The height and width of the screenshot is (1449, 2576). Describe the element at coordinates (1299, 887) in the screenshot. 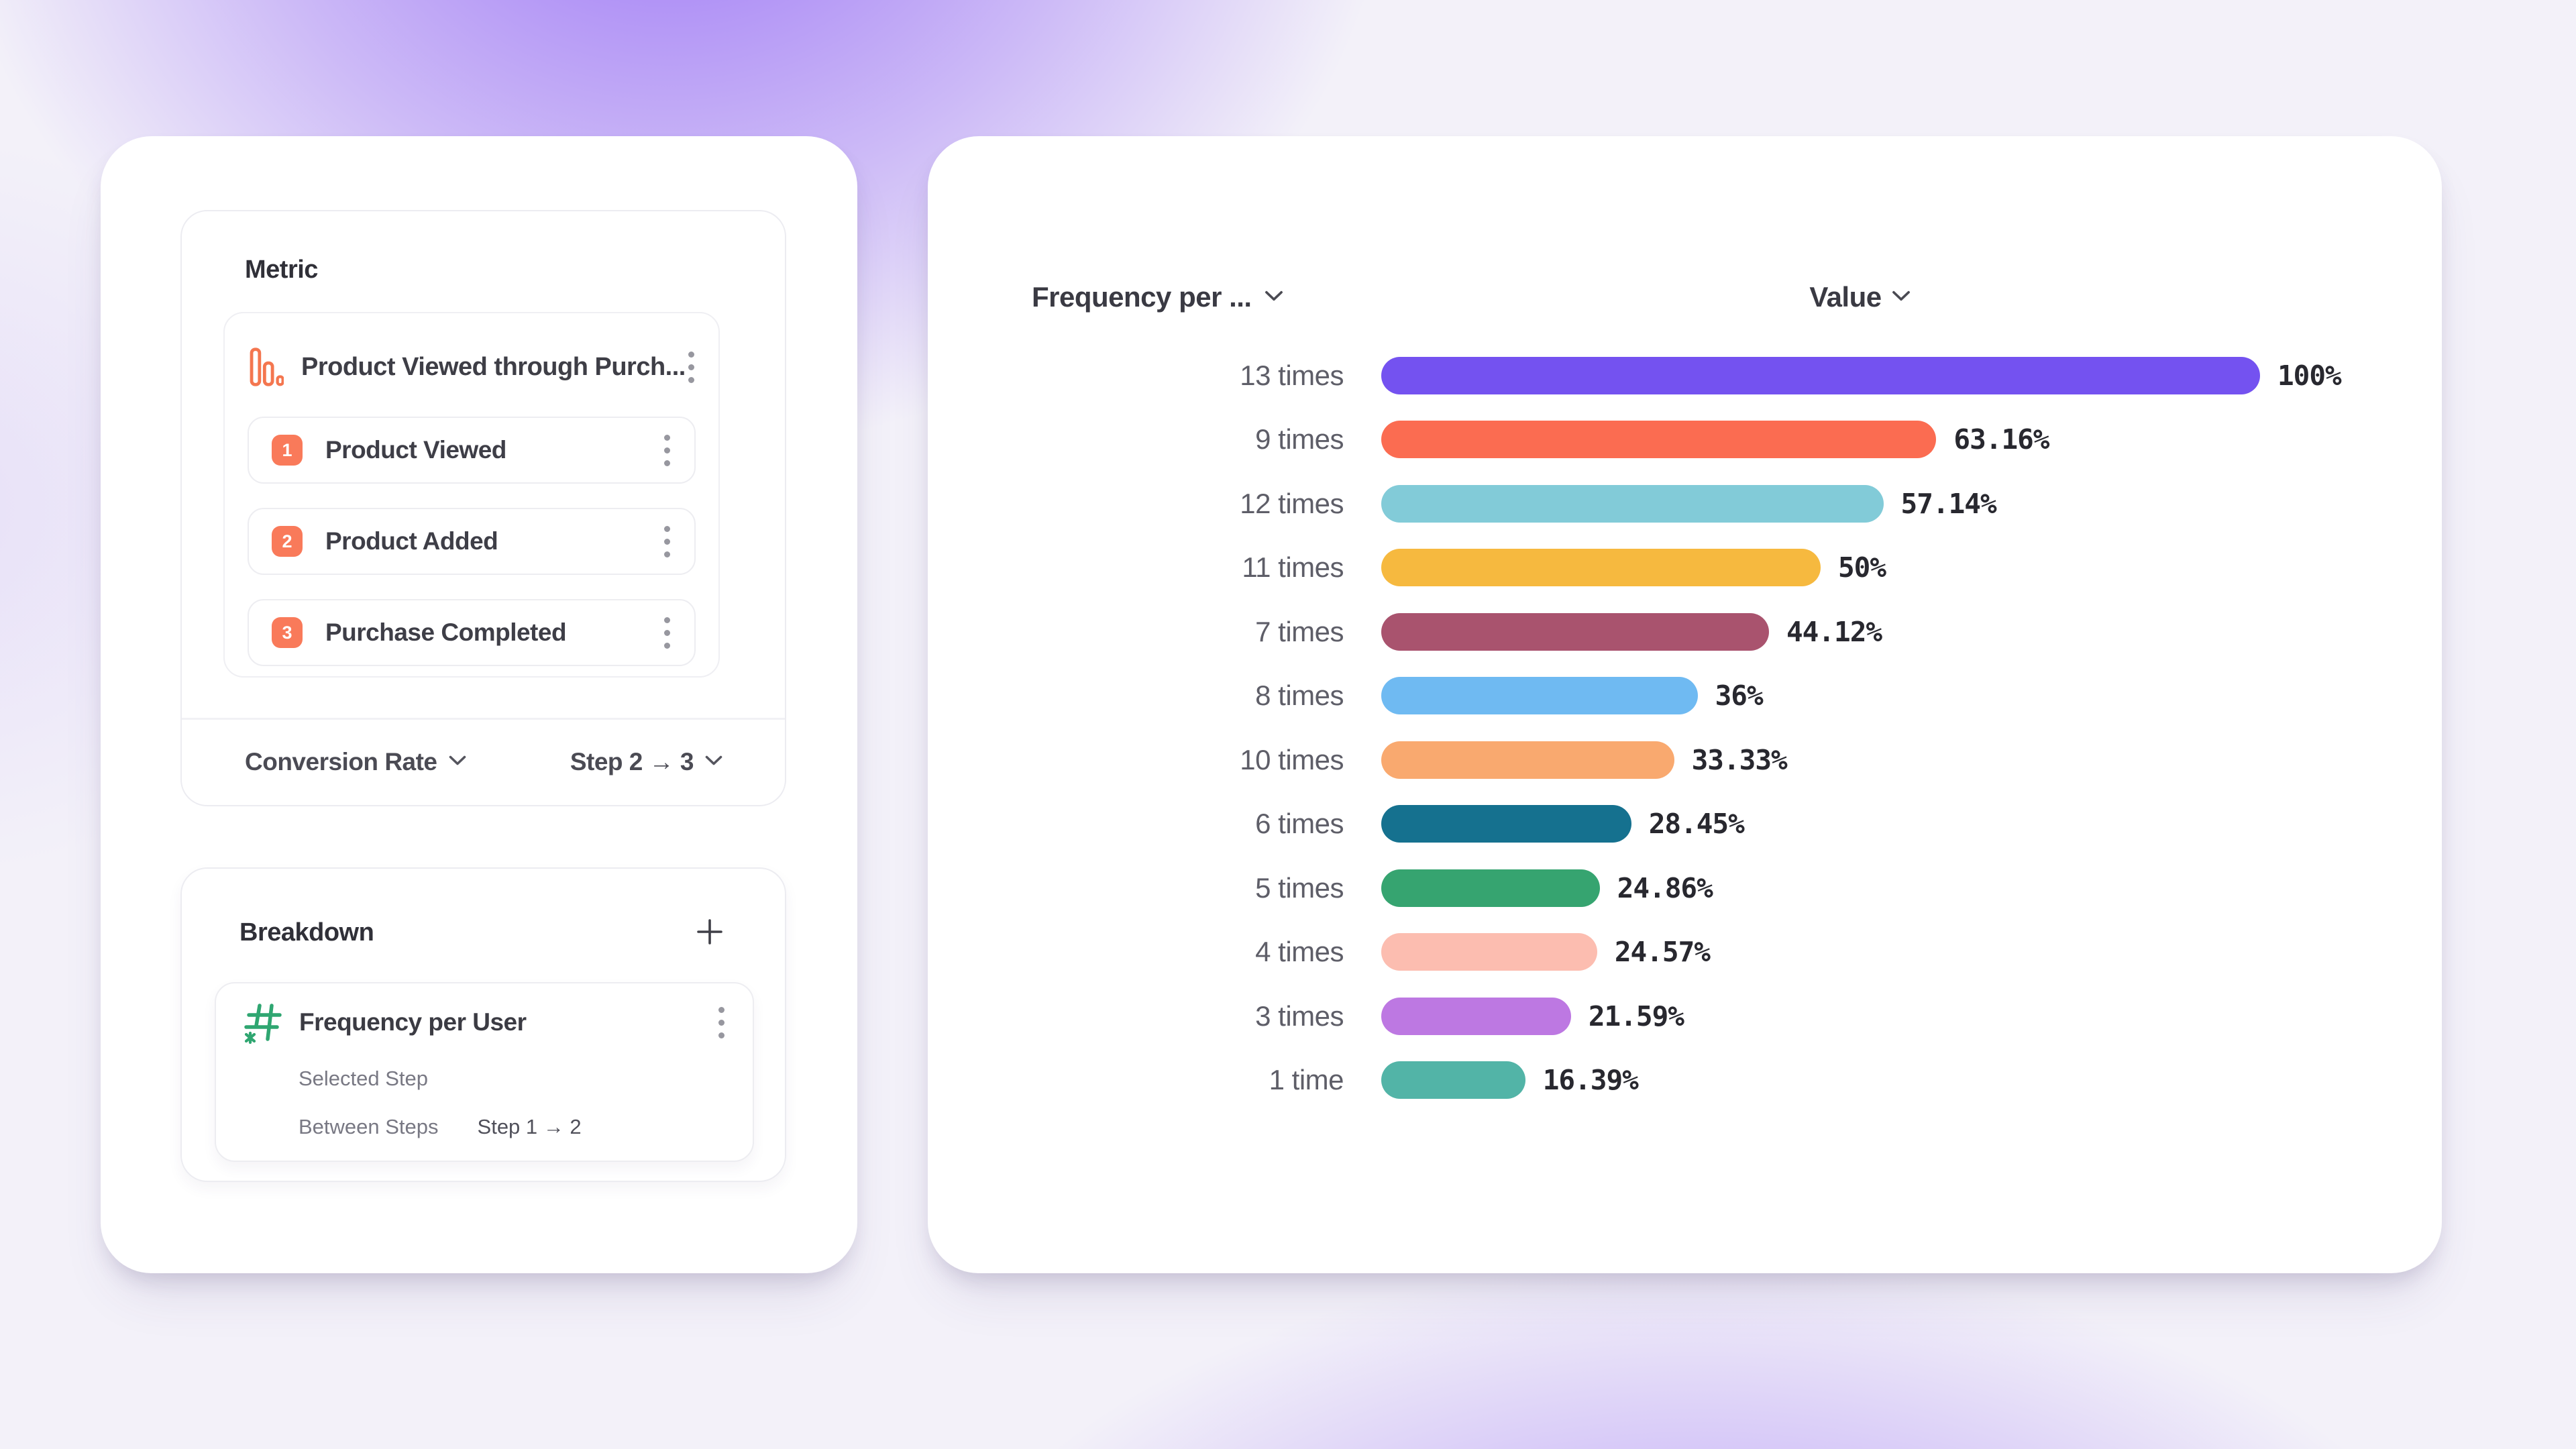

I see `category-label: 5 times` at that location.